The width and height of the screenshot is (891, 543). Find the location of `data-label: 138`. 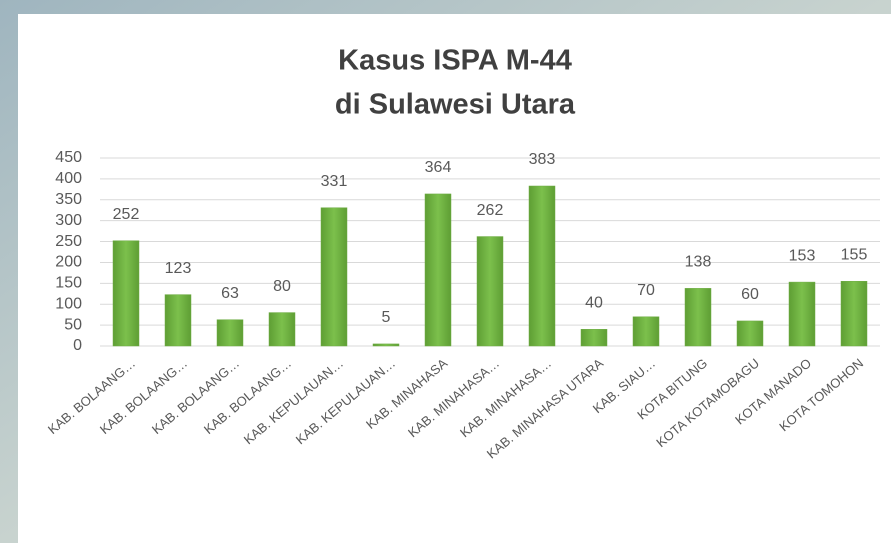

data-label: 138 is located at coordinates (698, 262).